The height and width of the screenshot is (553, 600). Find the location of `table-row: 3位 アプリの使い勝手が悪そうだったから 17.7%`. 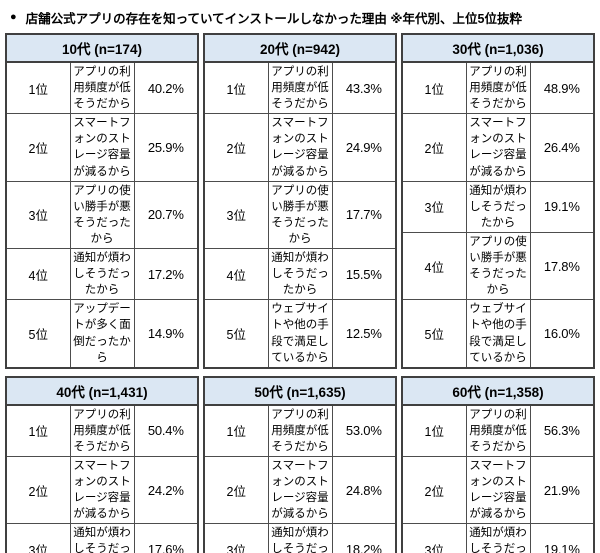

table-row: 3位 アプリの使い勝手が悪そうだったから 17.7% is located at coordinates (300, 215).